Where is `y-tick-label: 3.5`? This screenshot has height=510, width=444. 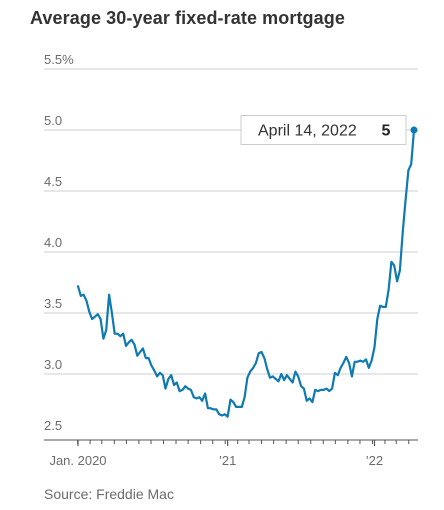 y-tick-label: 3.5 is located at coordinates (53, 303).